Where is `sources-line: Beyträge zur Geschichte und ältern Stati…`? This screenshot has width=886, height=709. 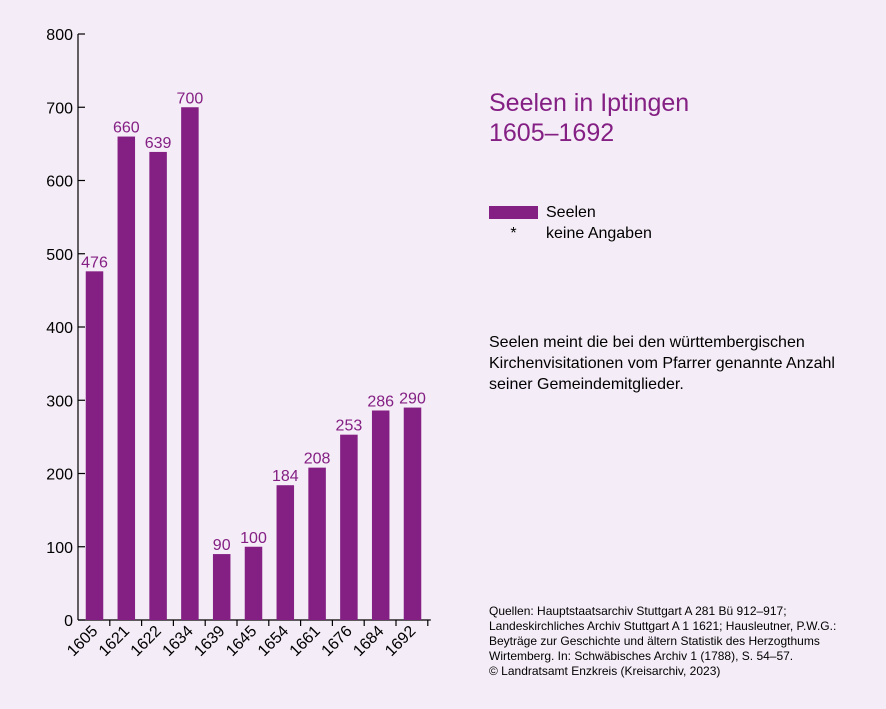 sources-line: Beyträge zur Geschichte und ältern Stati… is located at coordinates (654, 641).